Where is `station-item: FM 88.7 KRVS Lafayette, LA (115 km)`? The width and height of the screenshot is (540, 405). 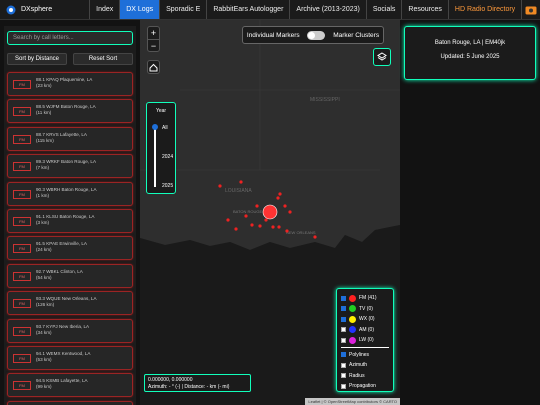 station-item: FM 88.7 KRVS Lafayette, LA (115 km) is located at coordinates (70, 138).